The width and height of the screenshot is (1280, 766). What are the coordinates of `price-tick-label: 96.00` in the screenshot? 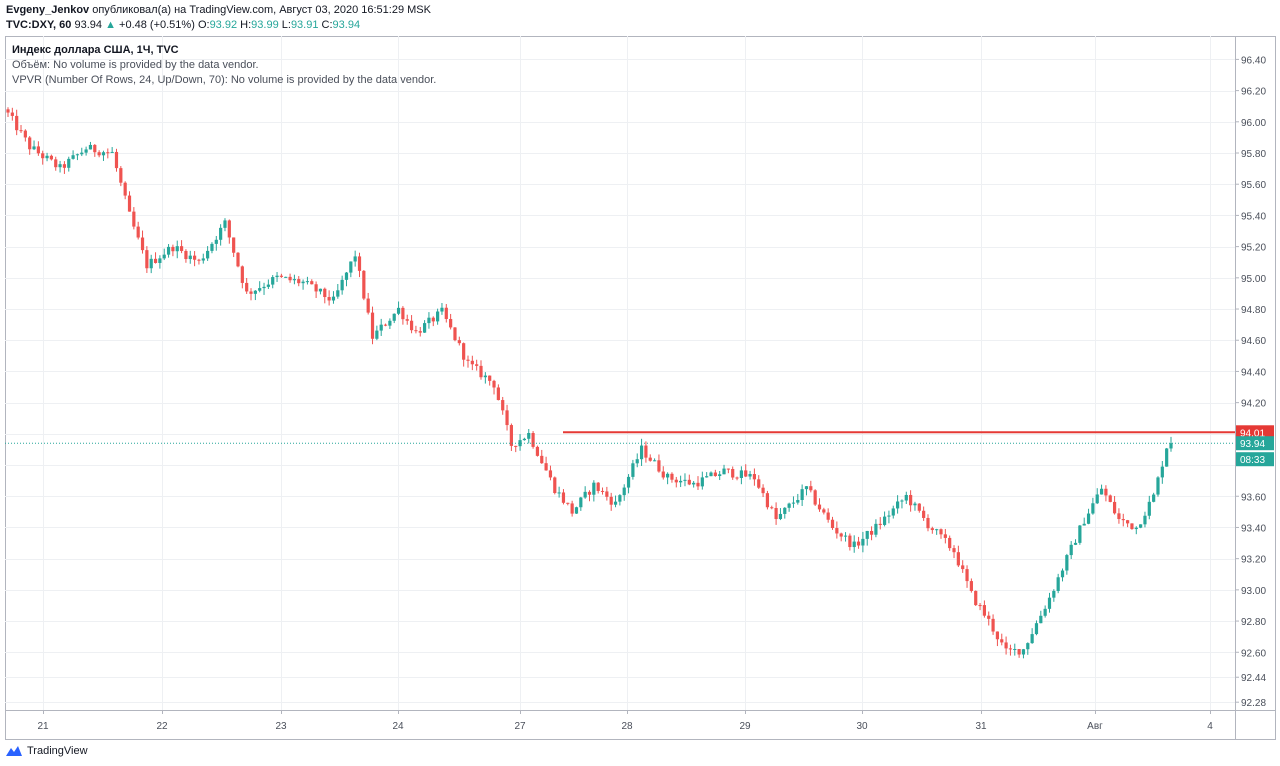 It's located at (1253, 123).